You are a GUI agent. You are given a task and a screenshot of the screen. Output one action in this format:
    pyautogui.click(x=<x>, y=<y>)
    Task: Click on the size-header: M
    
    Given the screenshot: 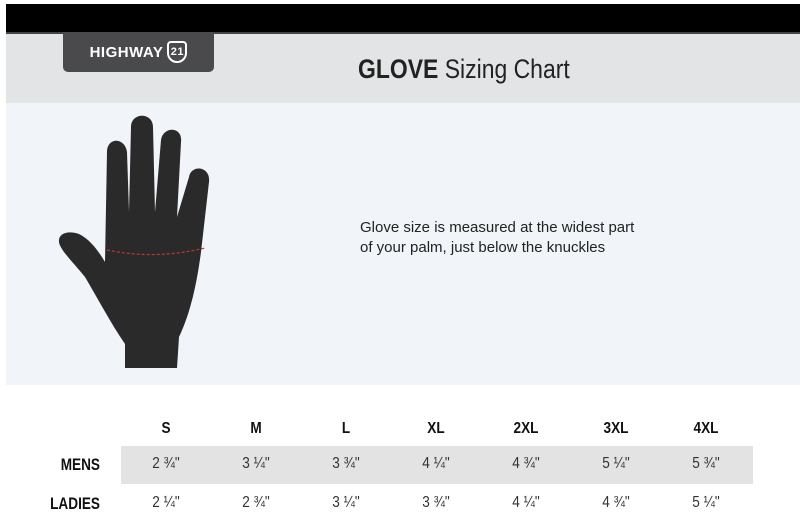 What is the action you would take?
    pyautogui.click(x=256, y=428)
    